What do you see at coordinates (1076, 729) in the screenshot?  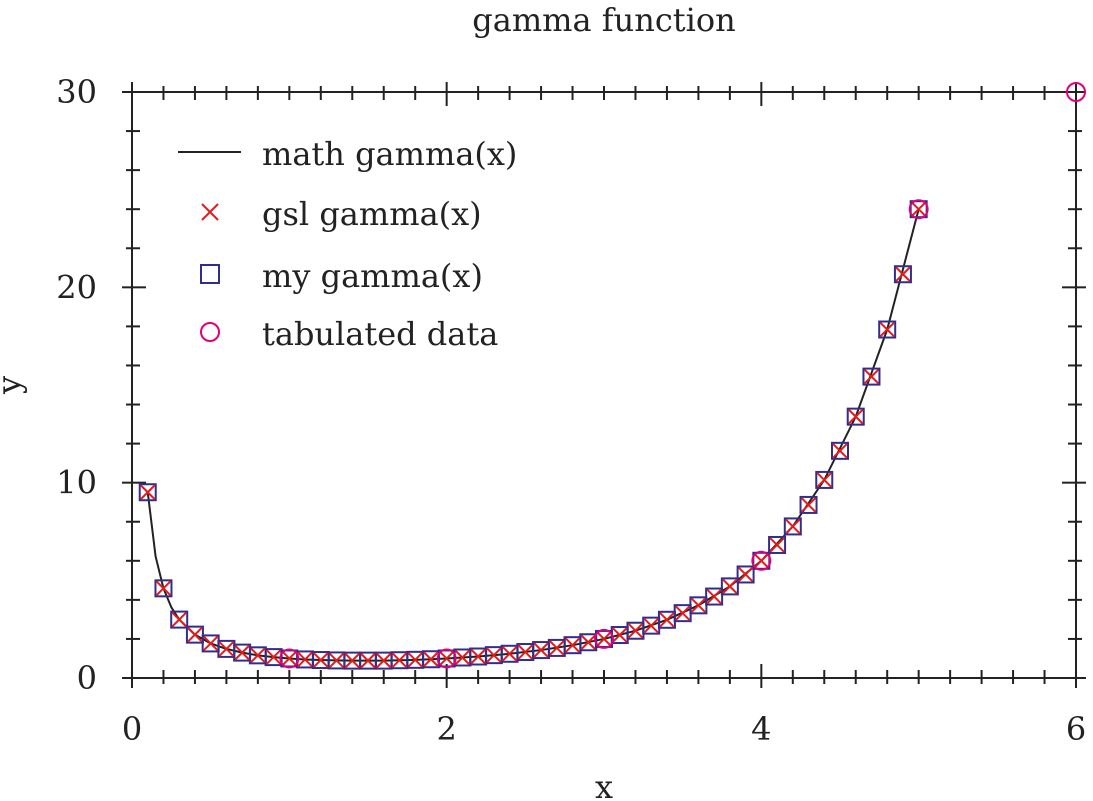 I see `x-tick-label: 6` at bounding box center [1076, 729].